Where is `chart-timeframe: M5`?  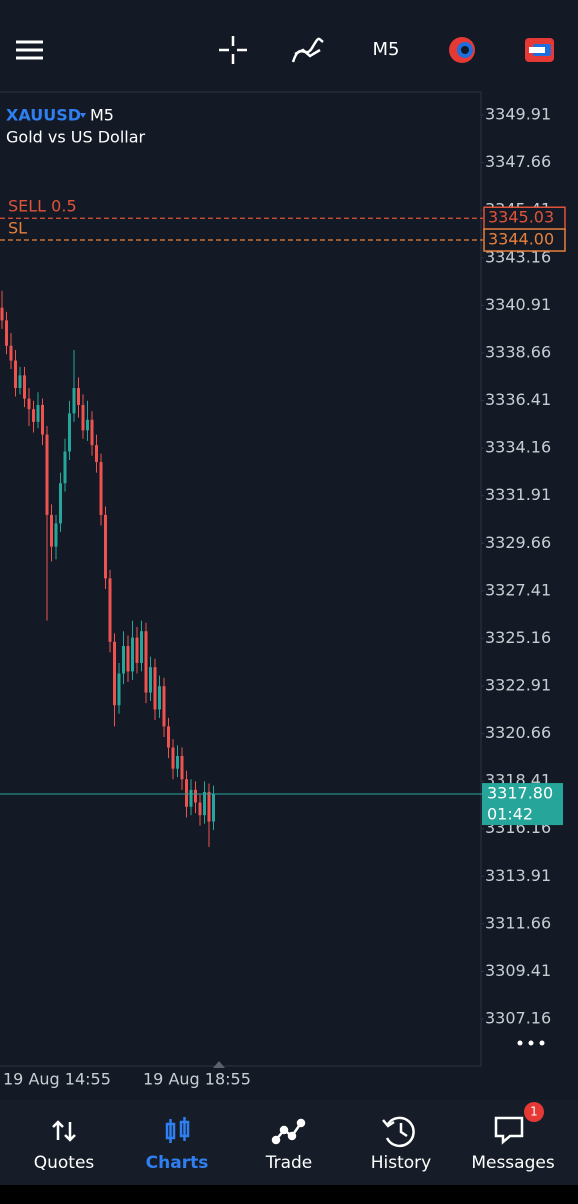
chart-timeframe: M5 is located at coordinates (102, 115).